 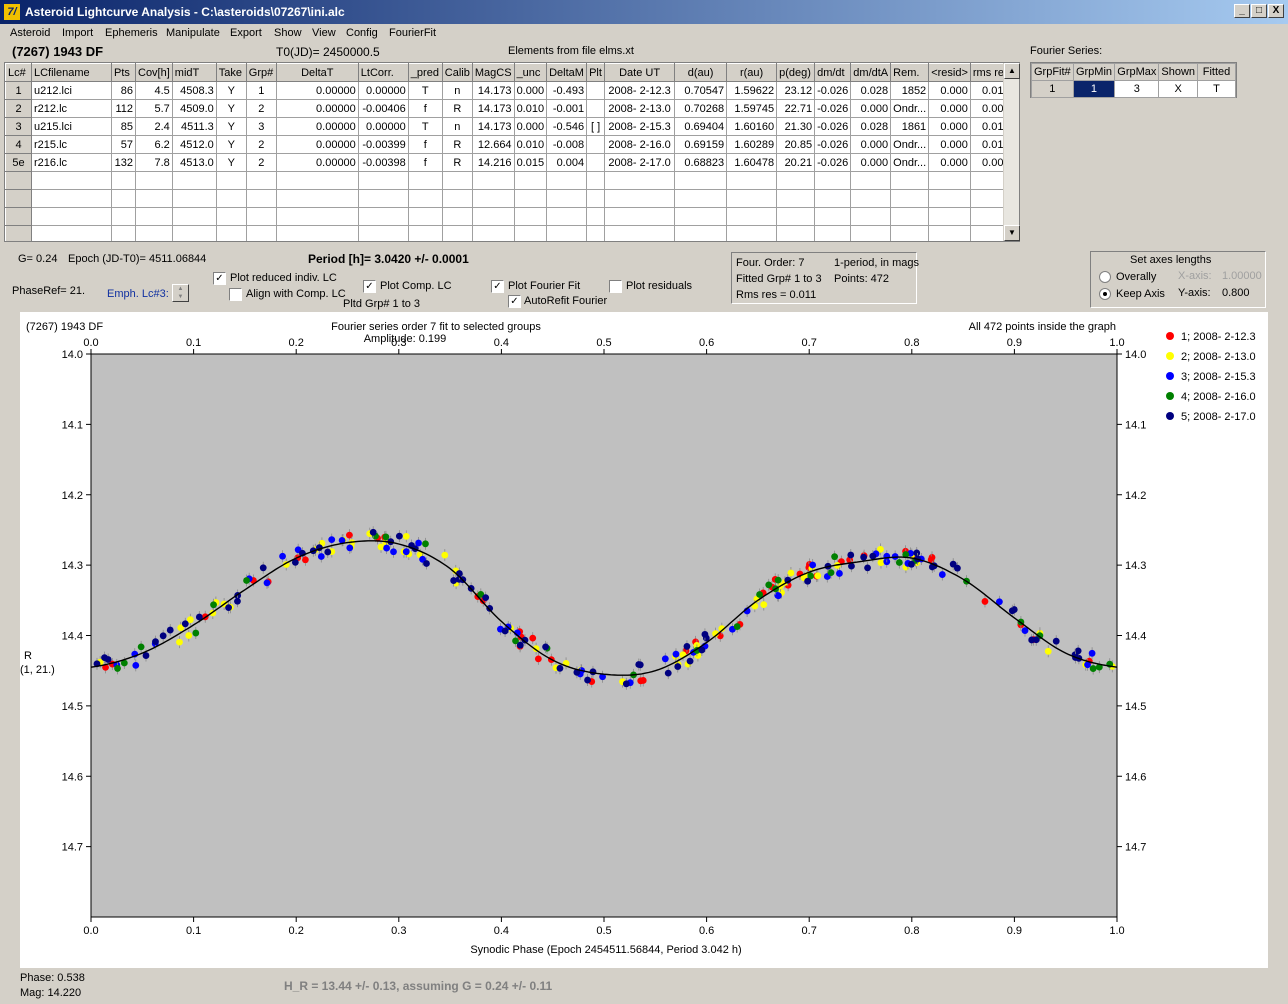 What do you see at coordinates (701, 90) in the screenshot?
I see `table-cell: 0.70547` at bounding box center [701, 90].